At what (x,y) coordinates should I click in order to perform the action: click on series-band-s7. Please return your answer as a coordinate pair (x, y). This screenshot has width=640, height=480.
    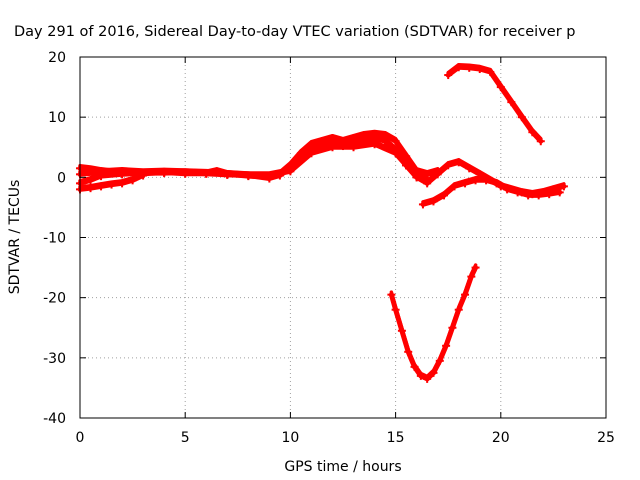
    Looking at the image, I should click on (433, 321).